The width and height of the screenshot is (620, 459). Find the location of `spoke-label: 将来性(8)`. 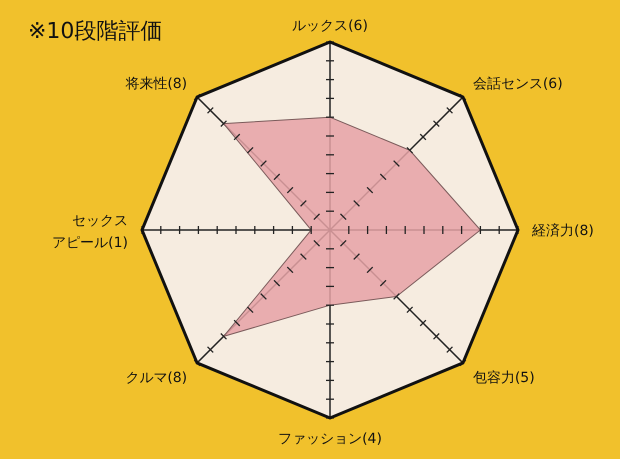

spoke-label: 将来性(8) is located at coordinates (156, 84).